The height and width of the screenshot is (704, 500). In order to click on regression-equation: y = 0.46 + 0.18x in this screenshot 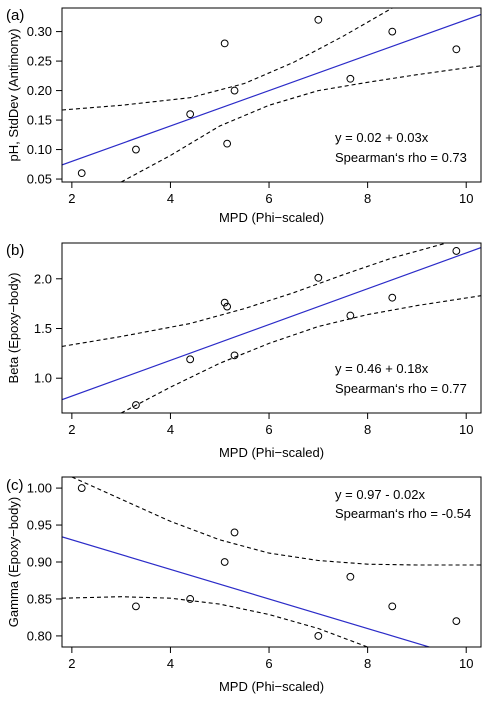, I will do `click(382, 368)`.